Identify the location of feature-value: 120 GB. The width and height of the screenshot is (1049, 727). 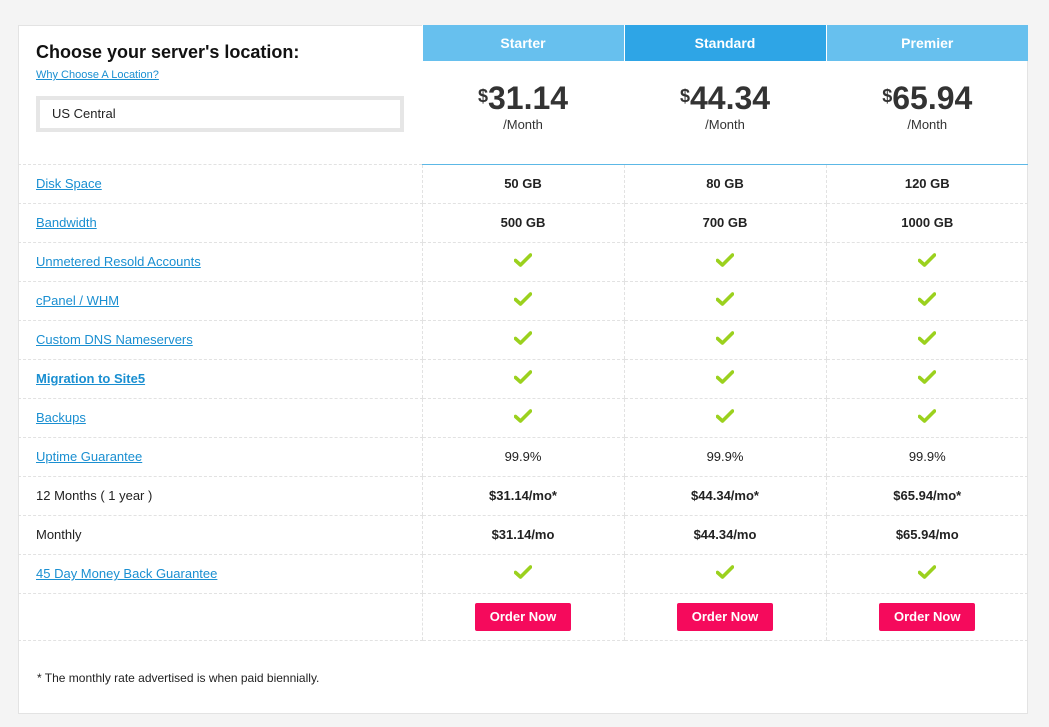
(927, 183).